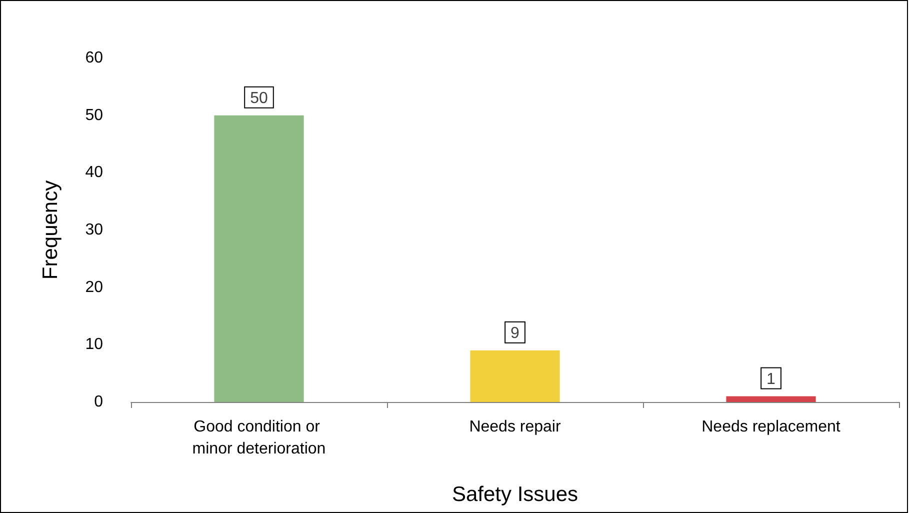 The height and width of the screenshot is (513, 919). Describe the element at coordinates (94, 287) in the screenshot. I see `y-tick-label: 20` at that location.